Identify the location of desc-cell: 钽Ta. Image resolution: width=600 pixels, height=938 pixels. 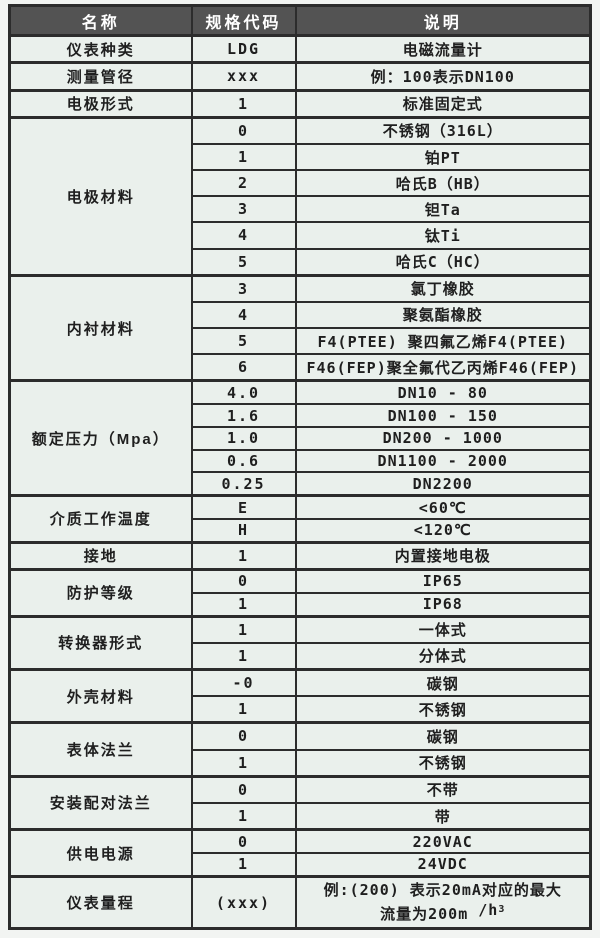
(443, 209).